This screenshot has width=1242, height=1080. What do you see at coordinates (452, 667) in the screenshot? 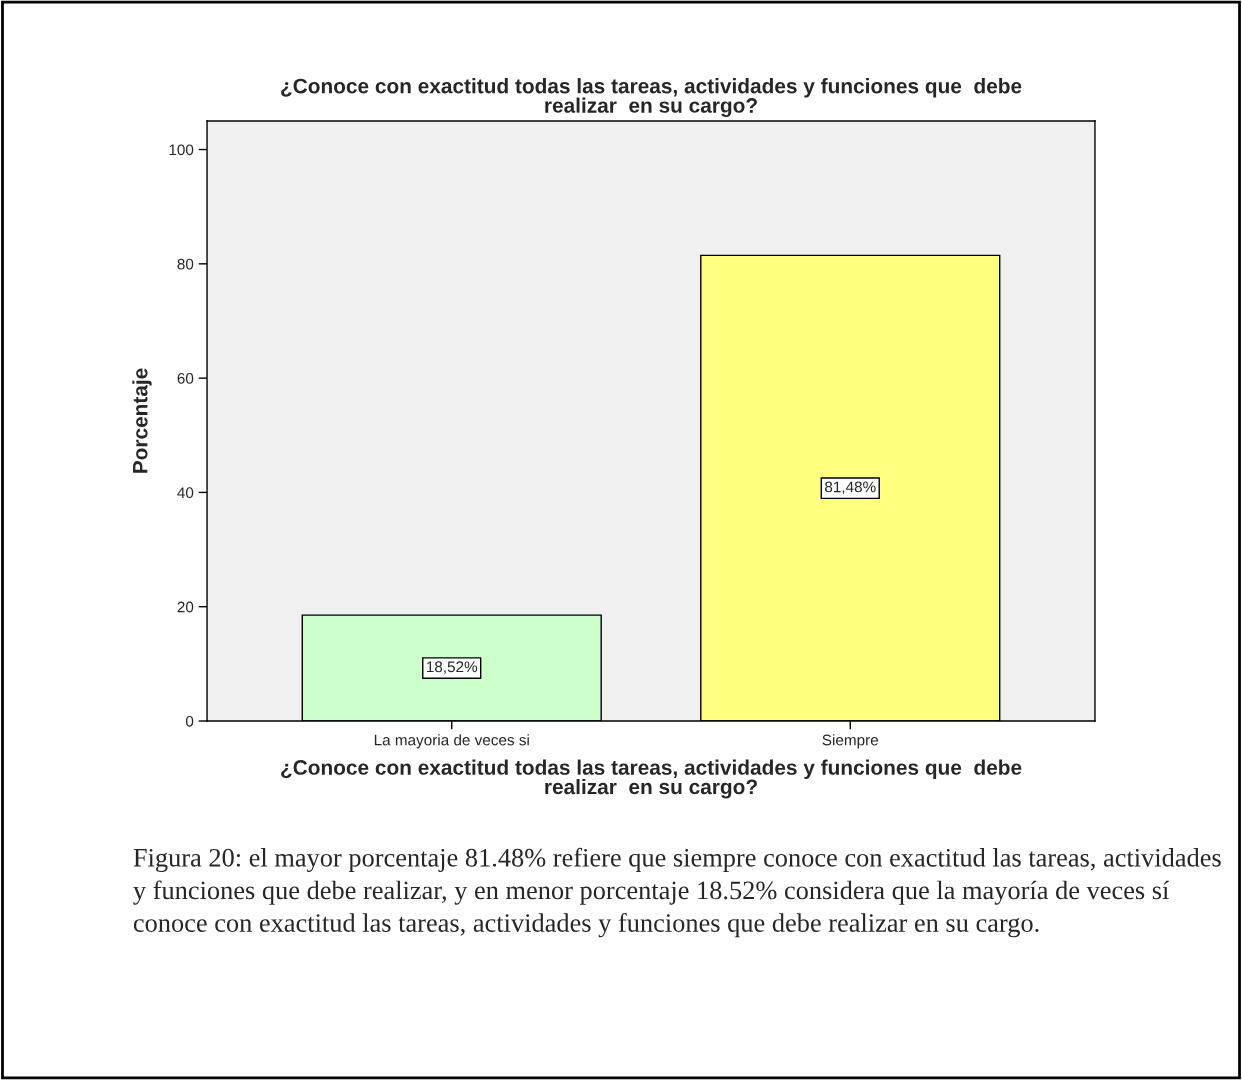
I see `data-label: 18,52%` at bounding box center [452, 667].